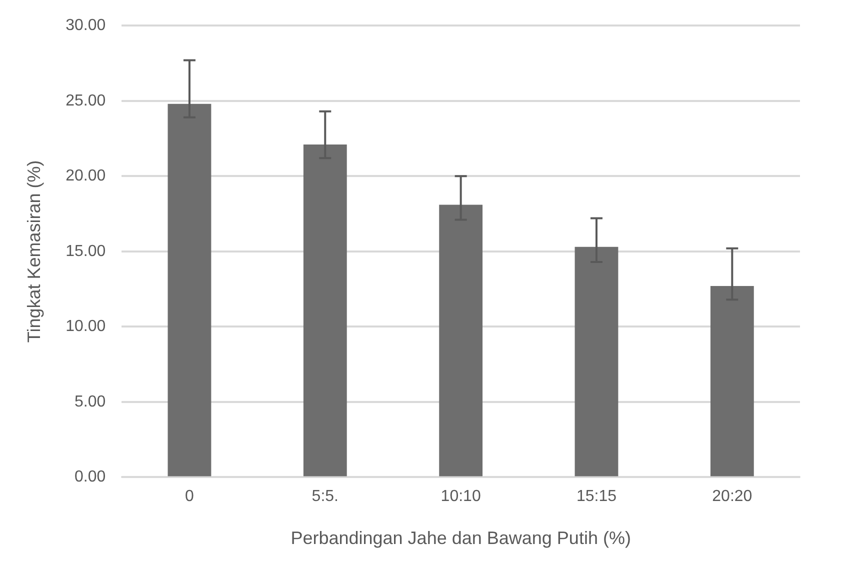 The image size is (860, 579). What do you see at coordinates (86, 25) in the screenshot?
I see `y-tick-label: 30.00` at bounding box center [86, 25].